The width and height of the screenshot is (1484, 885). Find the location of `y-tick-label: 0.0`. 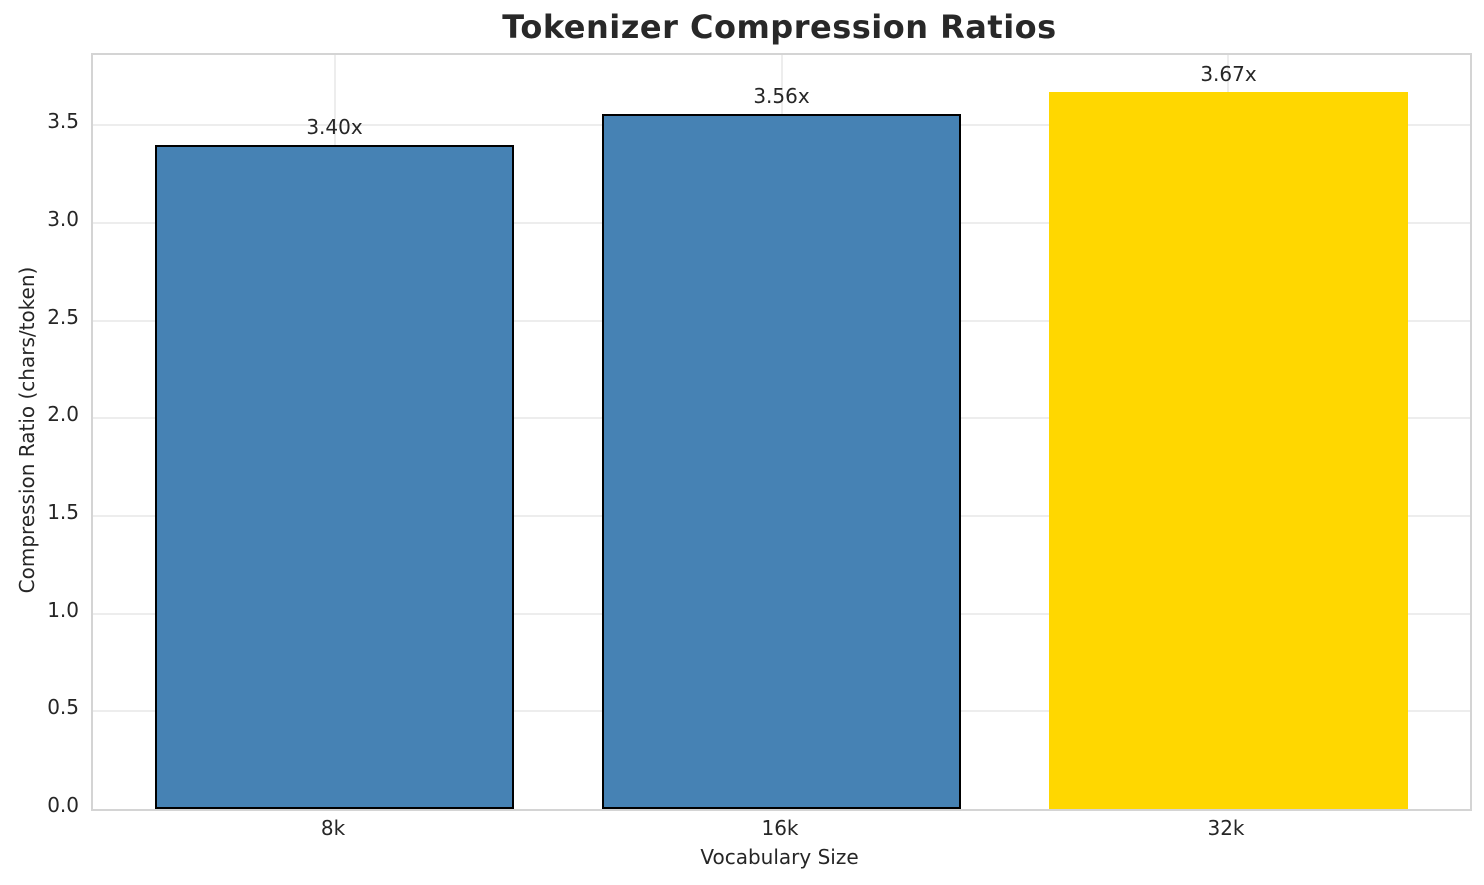

y-tick-label: 0.0 is located at coordinates (63, 805).